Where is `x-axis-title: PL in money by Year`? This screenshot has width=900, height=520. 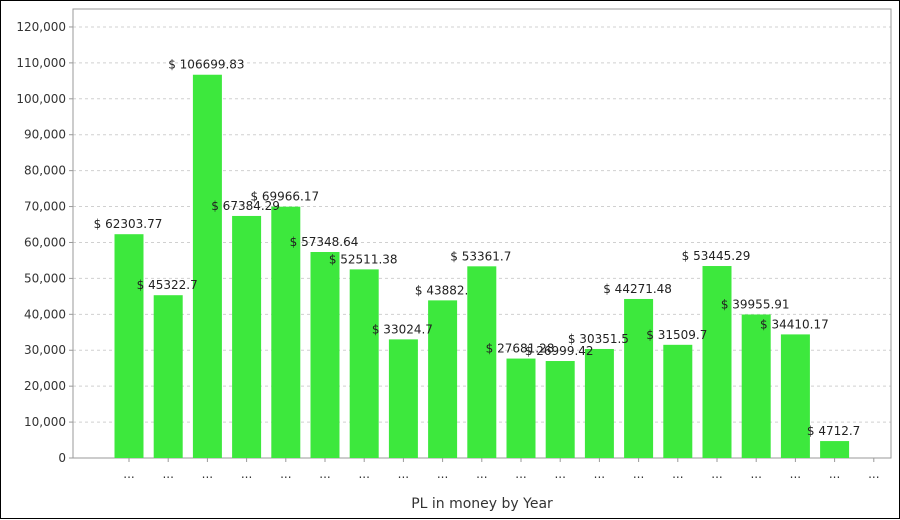 x-axis-title: PL in money by Year is located at coordinates (482, 504).